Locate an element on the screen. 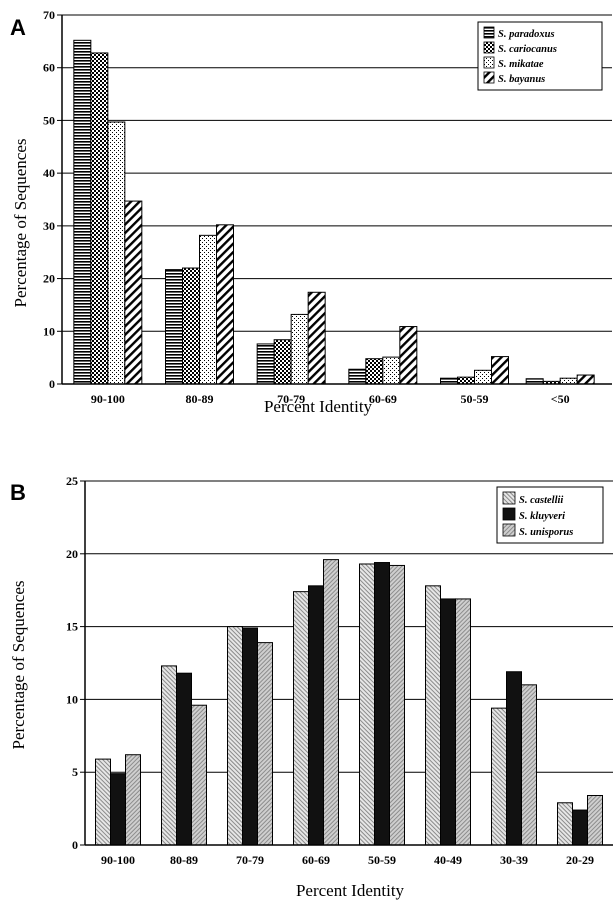  y-tick-label: 40 is located at coordinates (49, 173).